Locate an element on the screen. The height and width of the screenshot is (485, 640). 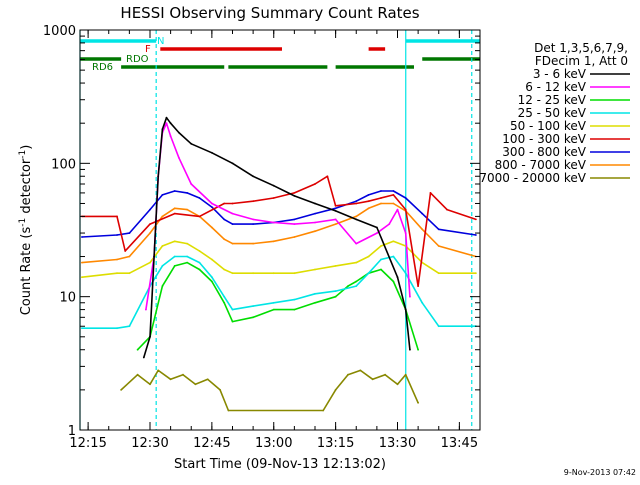
y-tick-label: 100 is located at coordinates (63, 164).